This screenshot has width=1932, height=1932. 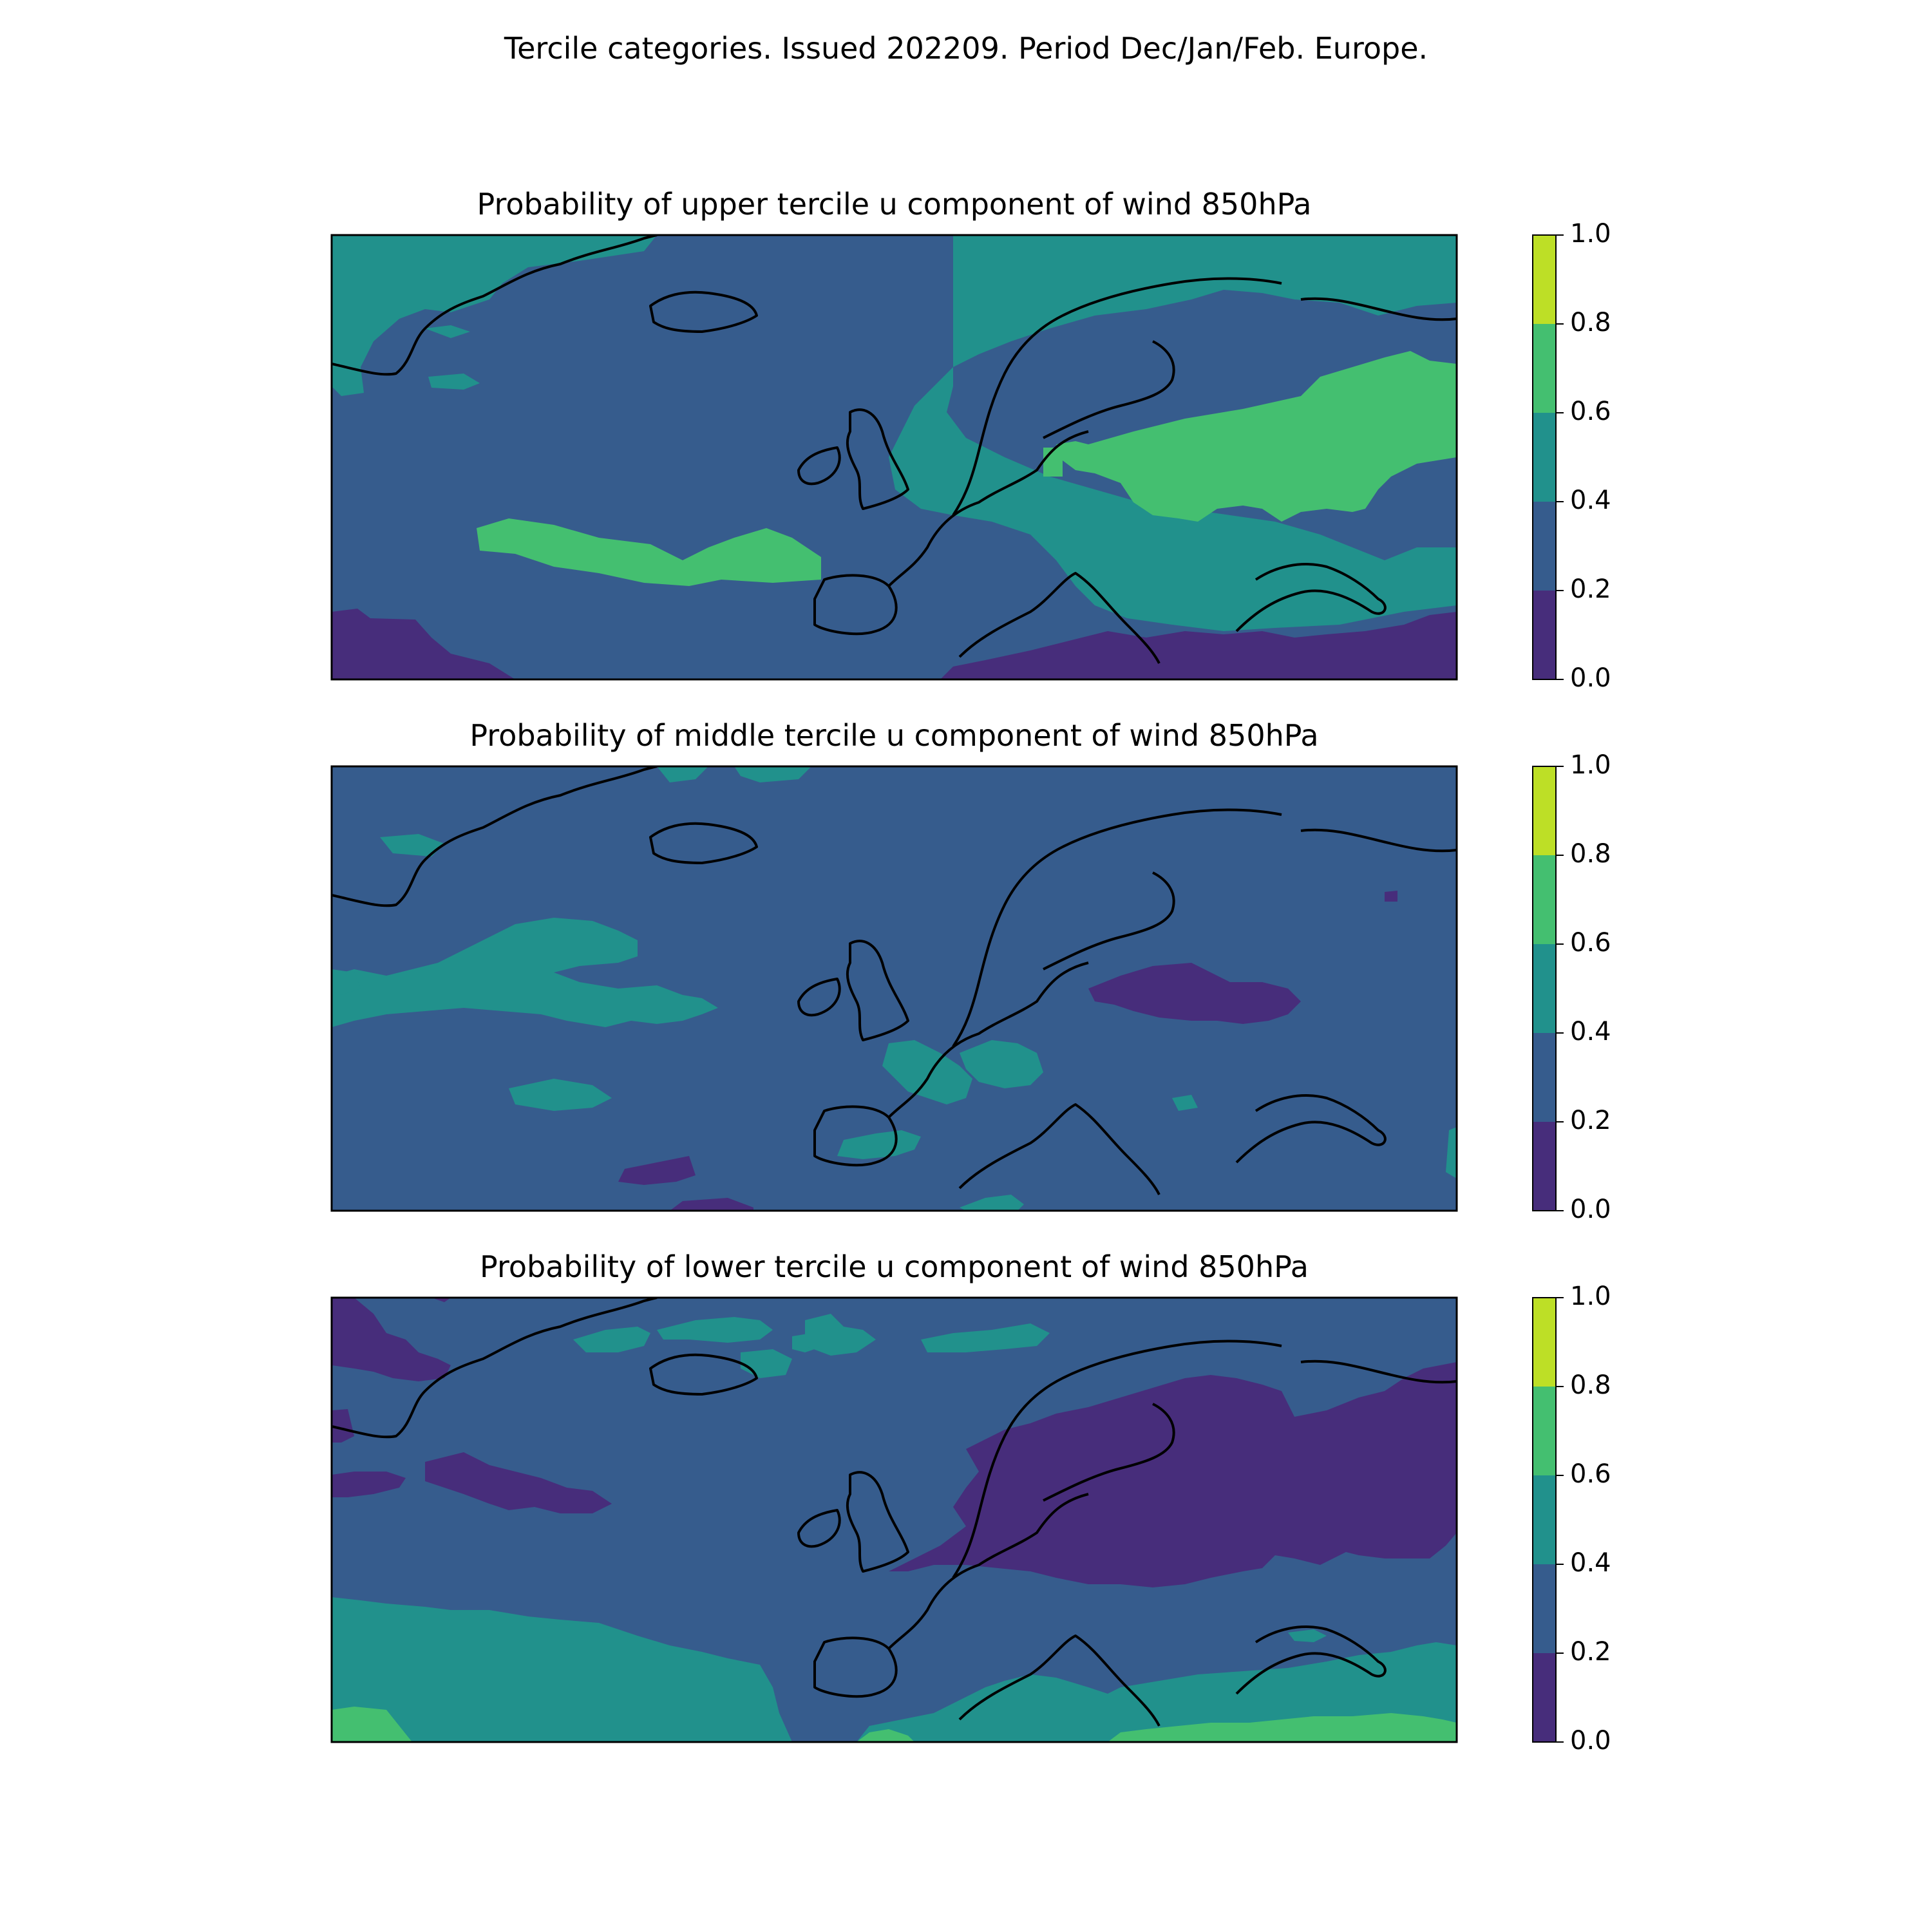 What do you see at coordinates (1391, 897) in the screenshot?
I see `region-east-low` at bounding box center [1391, 897].